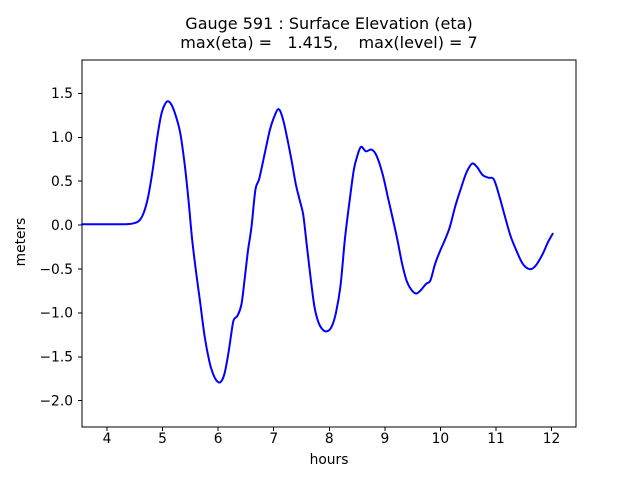  I want to click on y-axis-ticks: 1.5 1.0 0.5 0.0 −0.5 −1.0 −1.5 −2.0, so click(60, 247).